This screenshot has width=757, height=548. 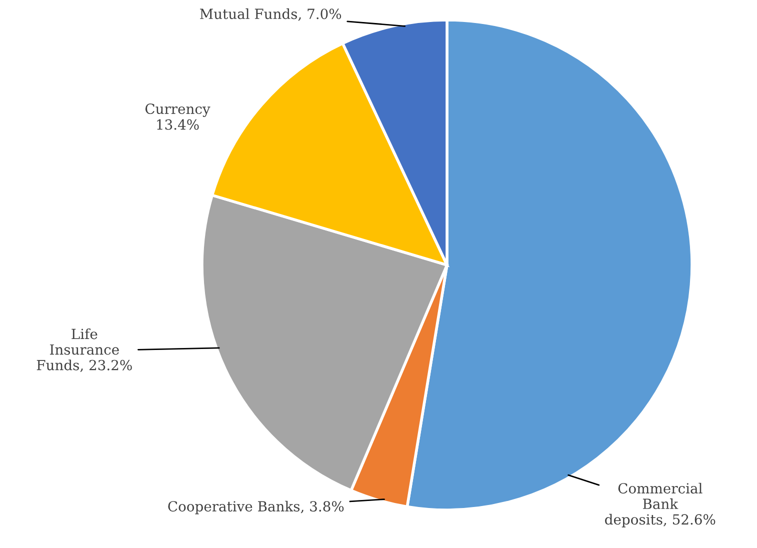 I want to click on slice-label: Currency, so click(x=177, y=110).